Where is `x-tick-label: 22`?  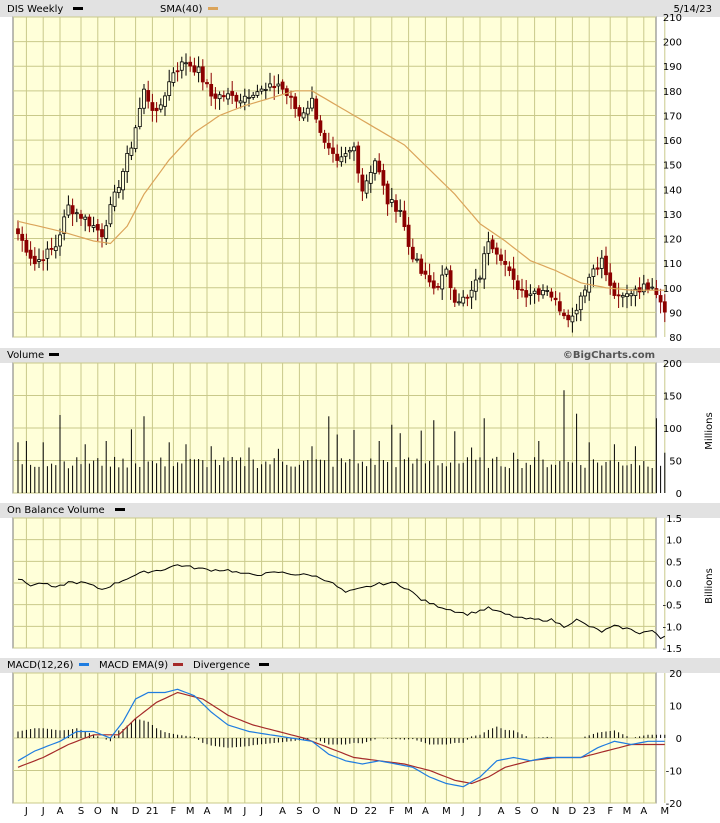 x-tick-label: 22 is located at coordinates (370, 811).